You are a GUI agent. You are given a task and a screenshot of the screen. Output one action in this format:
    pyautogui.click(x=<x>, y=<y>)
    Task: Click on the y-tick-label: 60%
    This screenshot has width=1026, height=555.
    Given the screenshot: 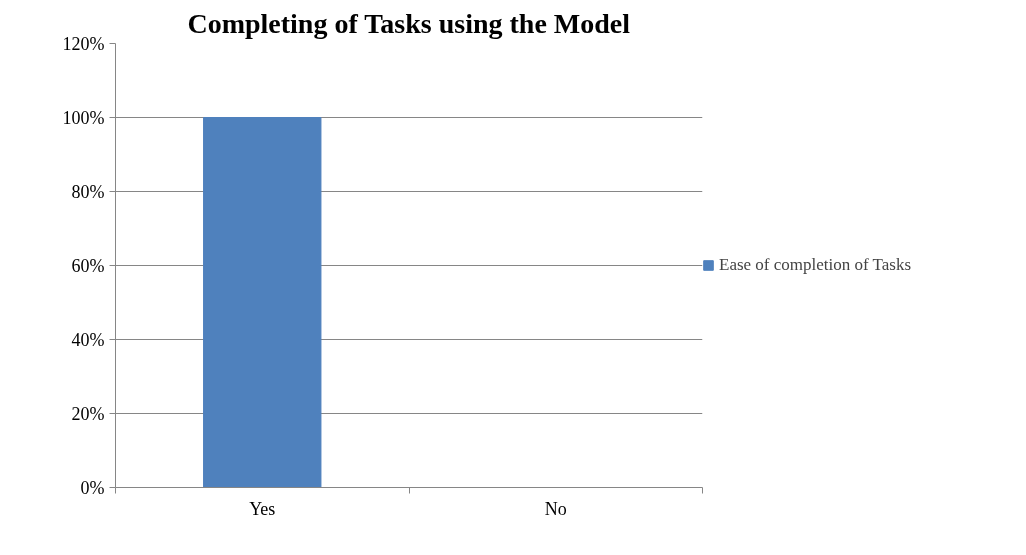 What is the action you would take?
    pyautogui.click(x=88, y=265)
    